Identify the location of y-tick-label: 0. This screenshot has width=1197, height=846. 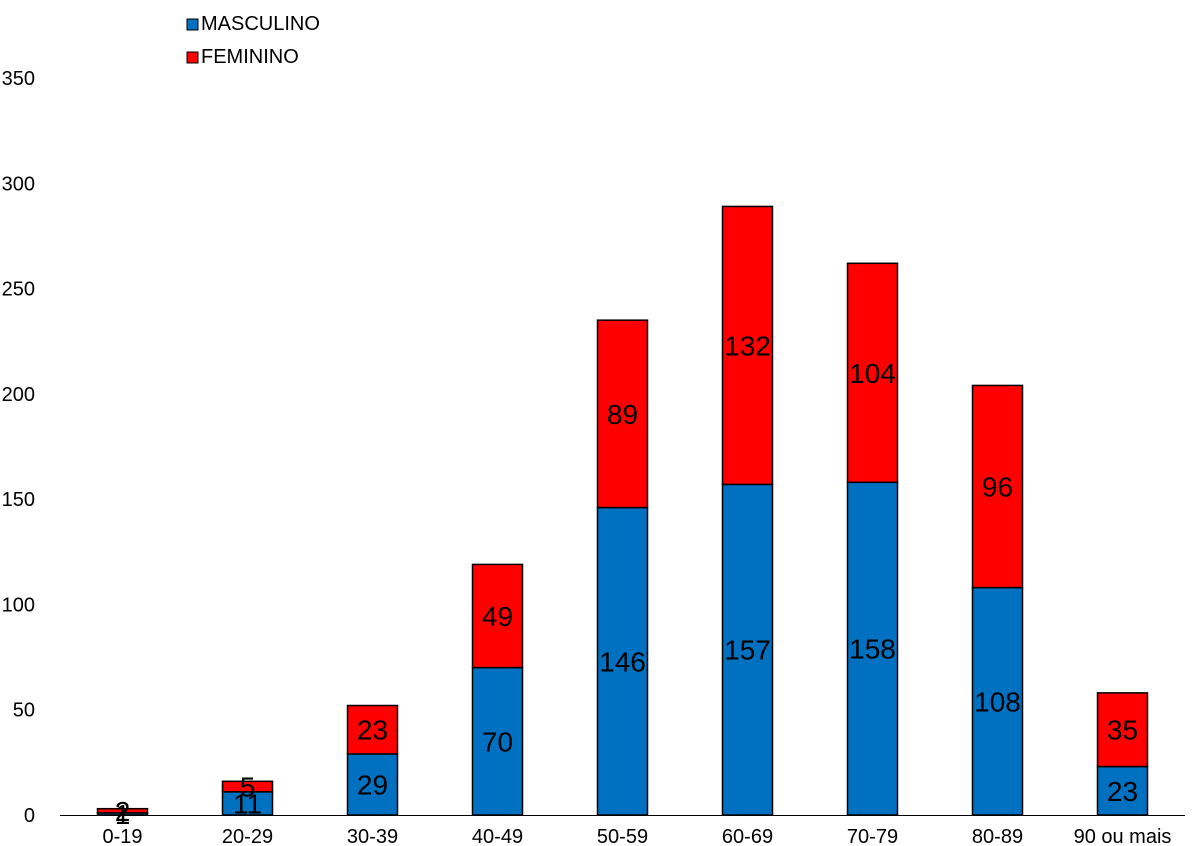
(29, 816).